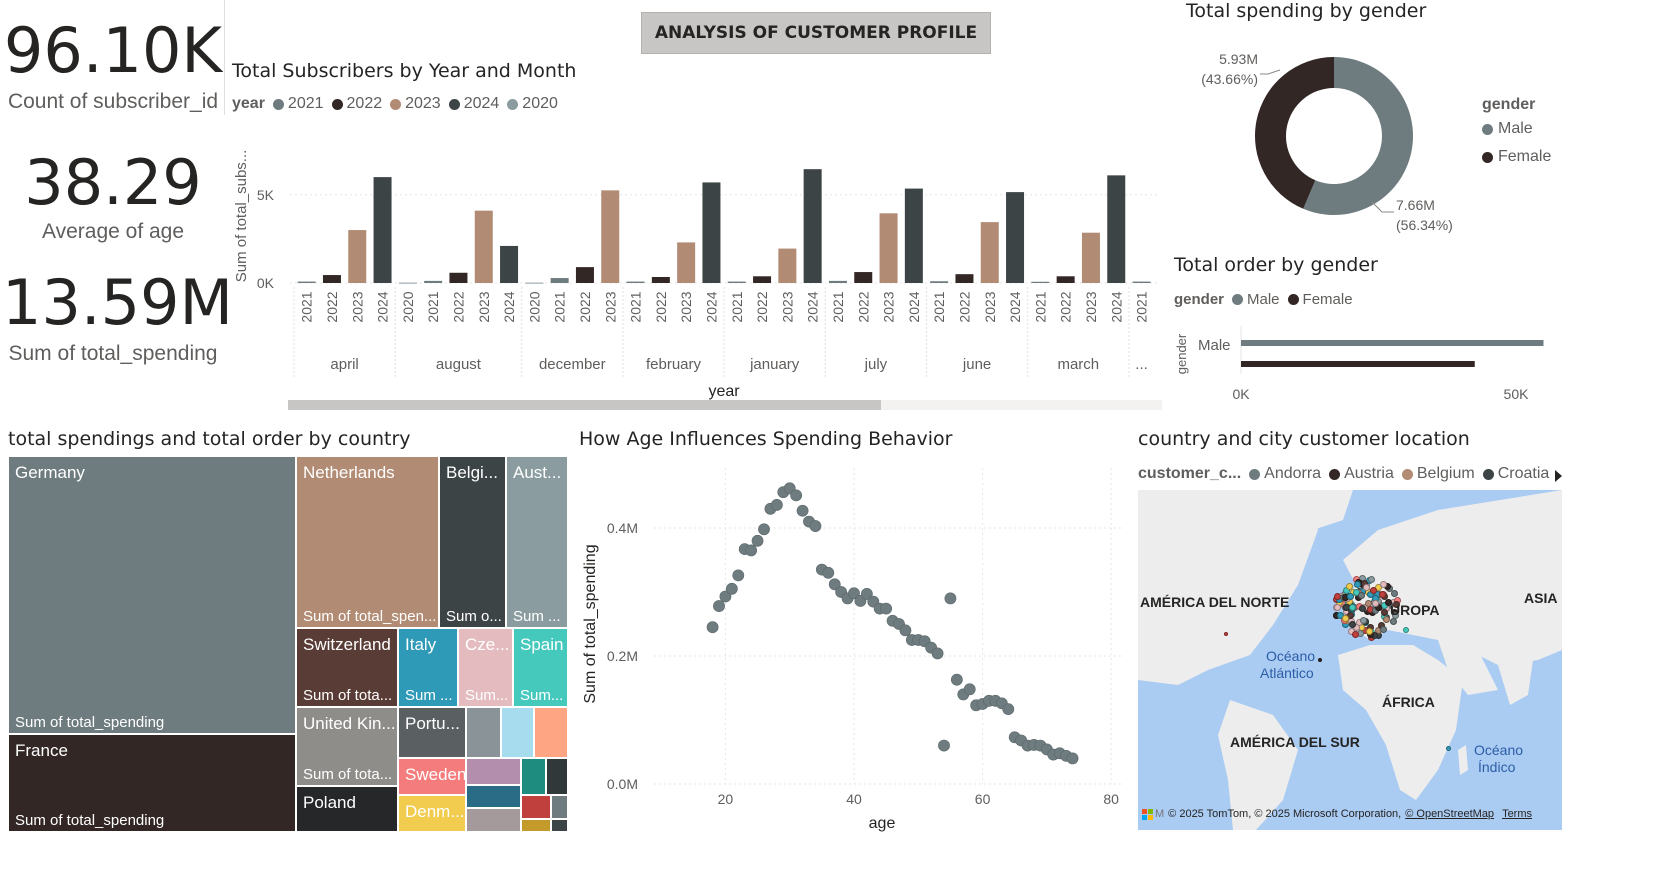  I want to click on treemap-tile-germany: Germany Sum of total_spending, so click(152, 595).